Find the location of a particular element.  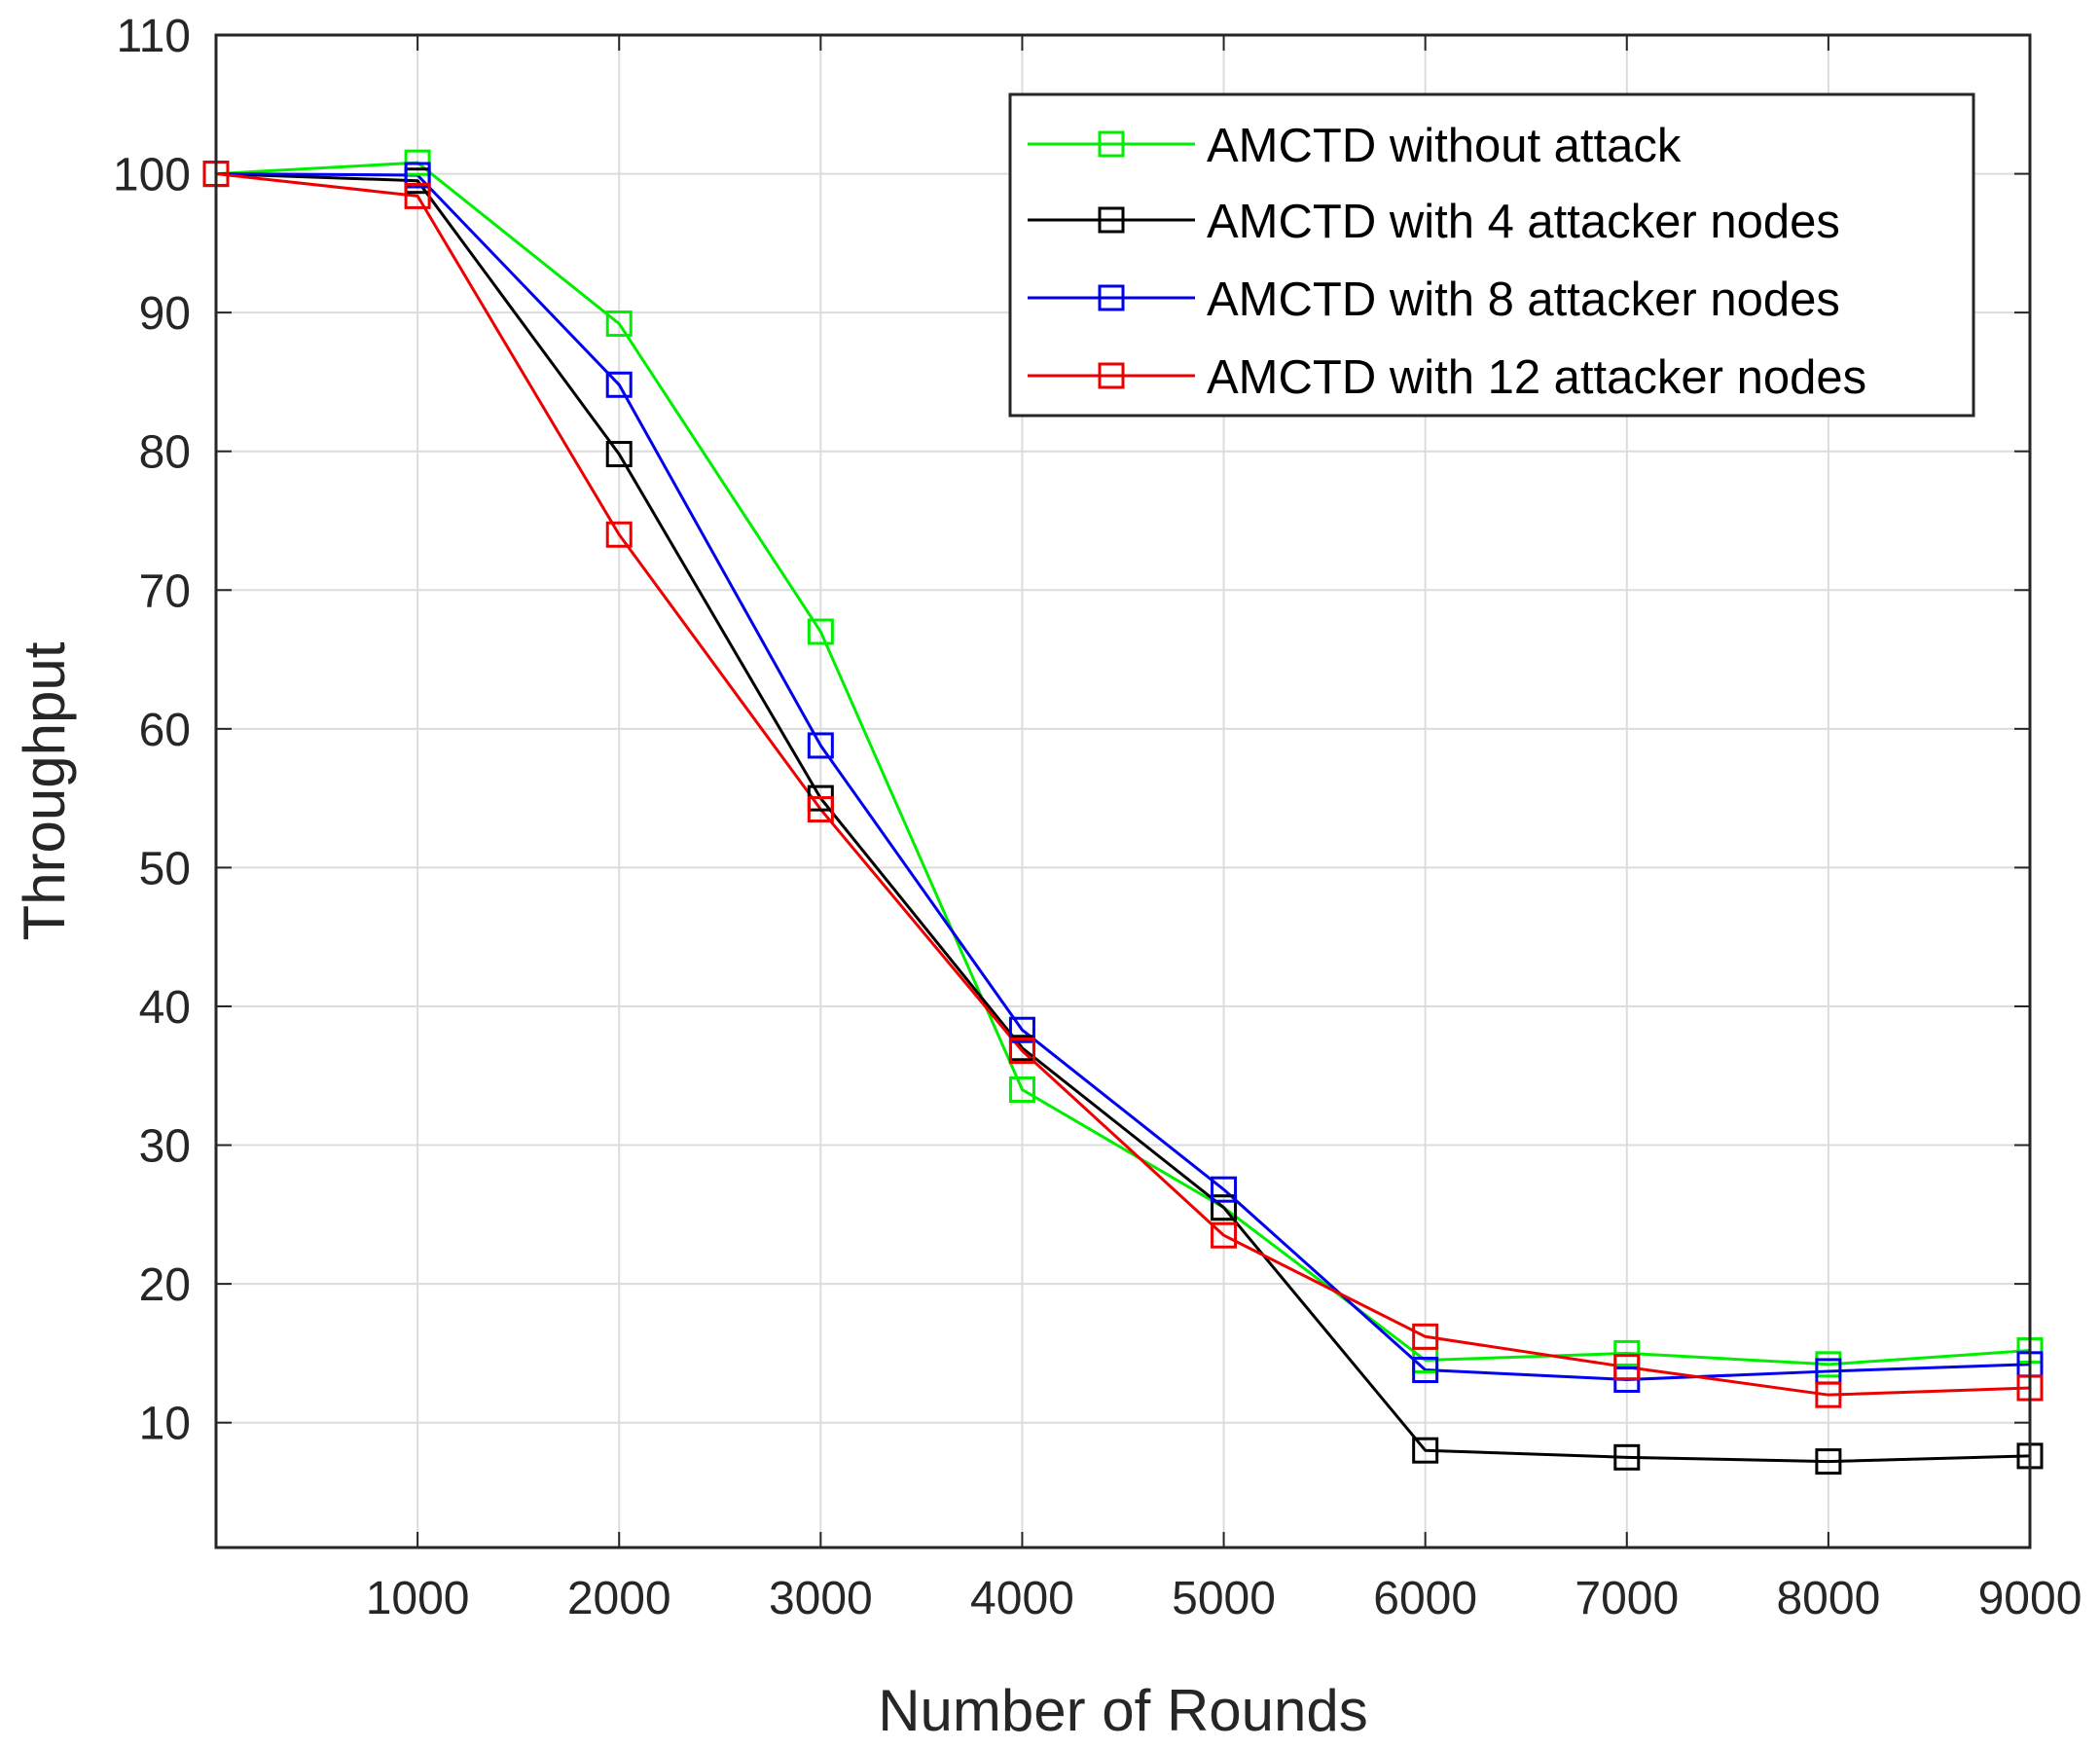

x-tick-label: 1000 is located at coordinates (418, 1598).